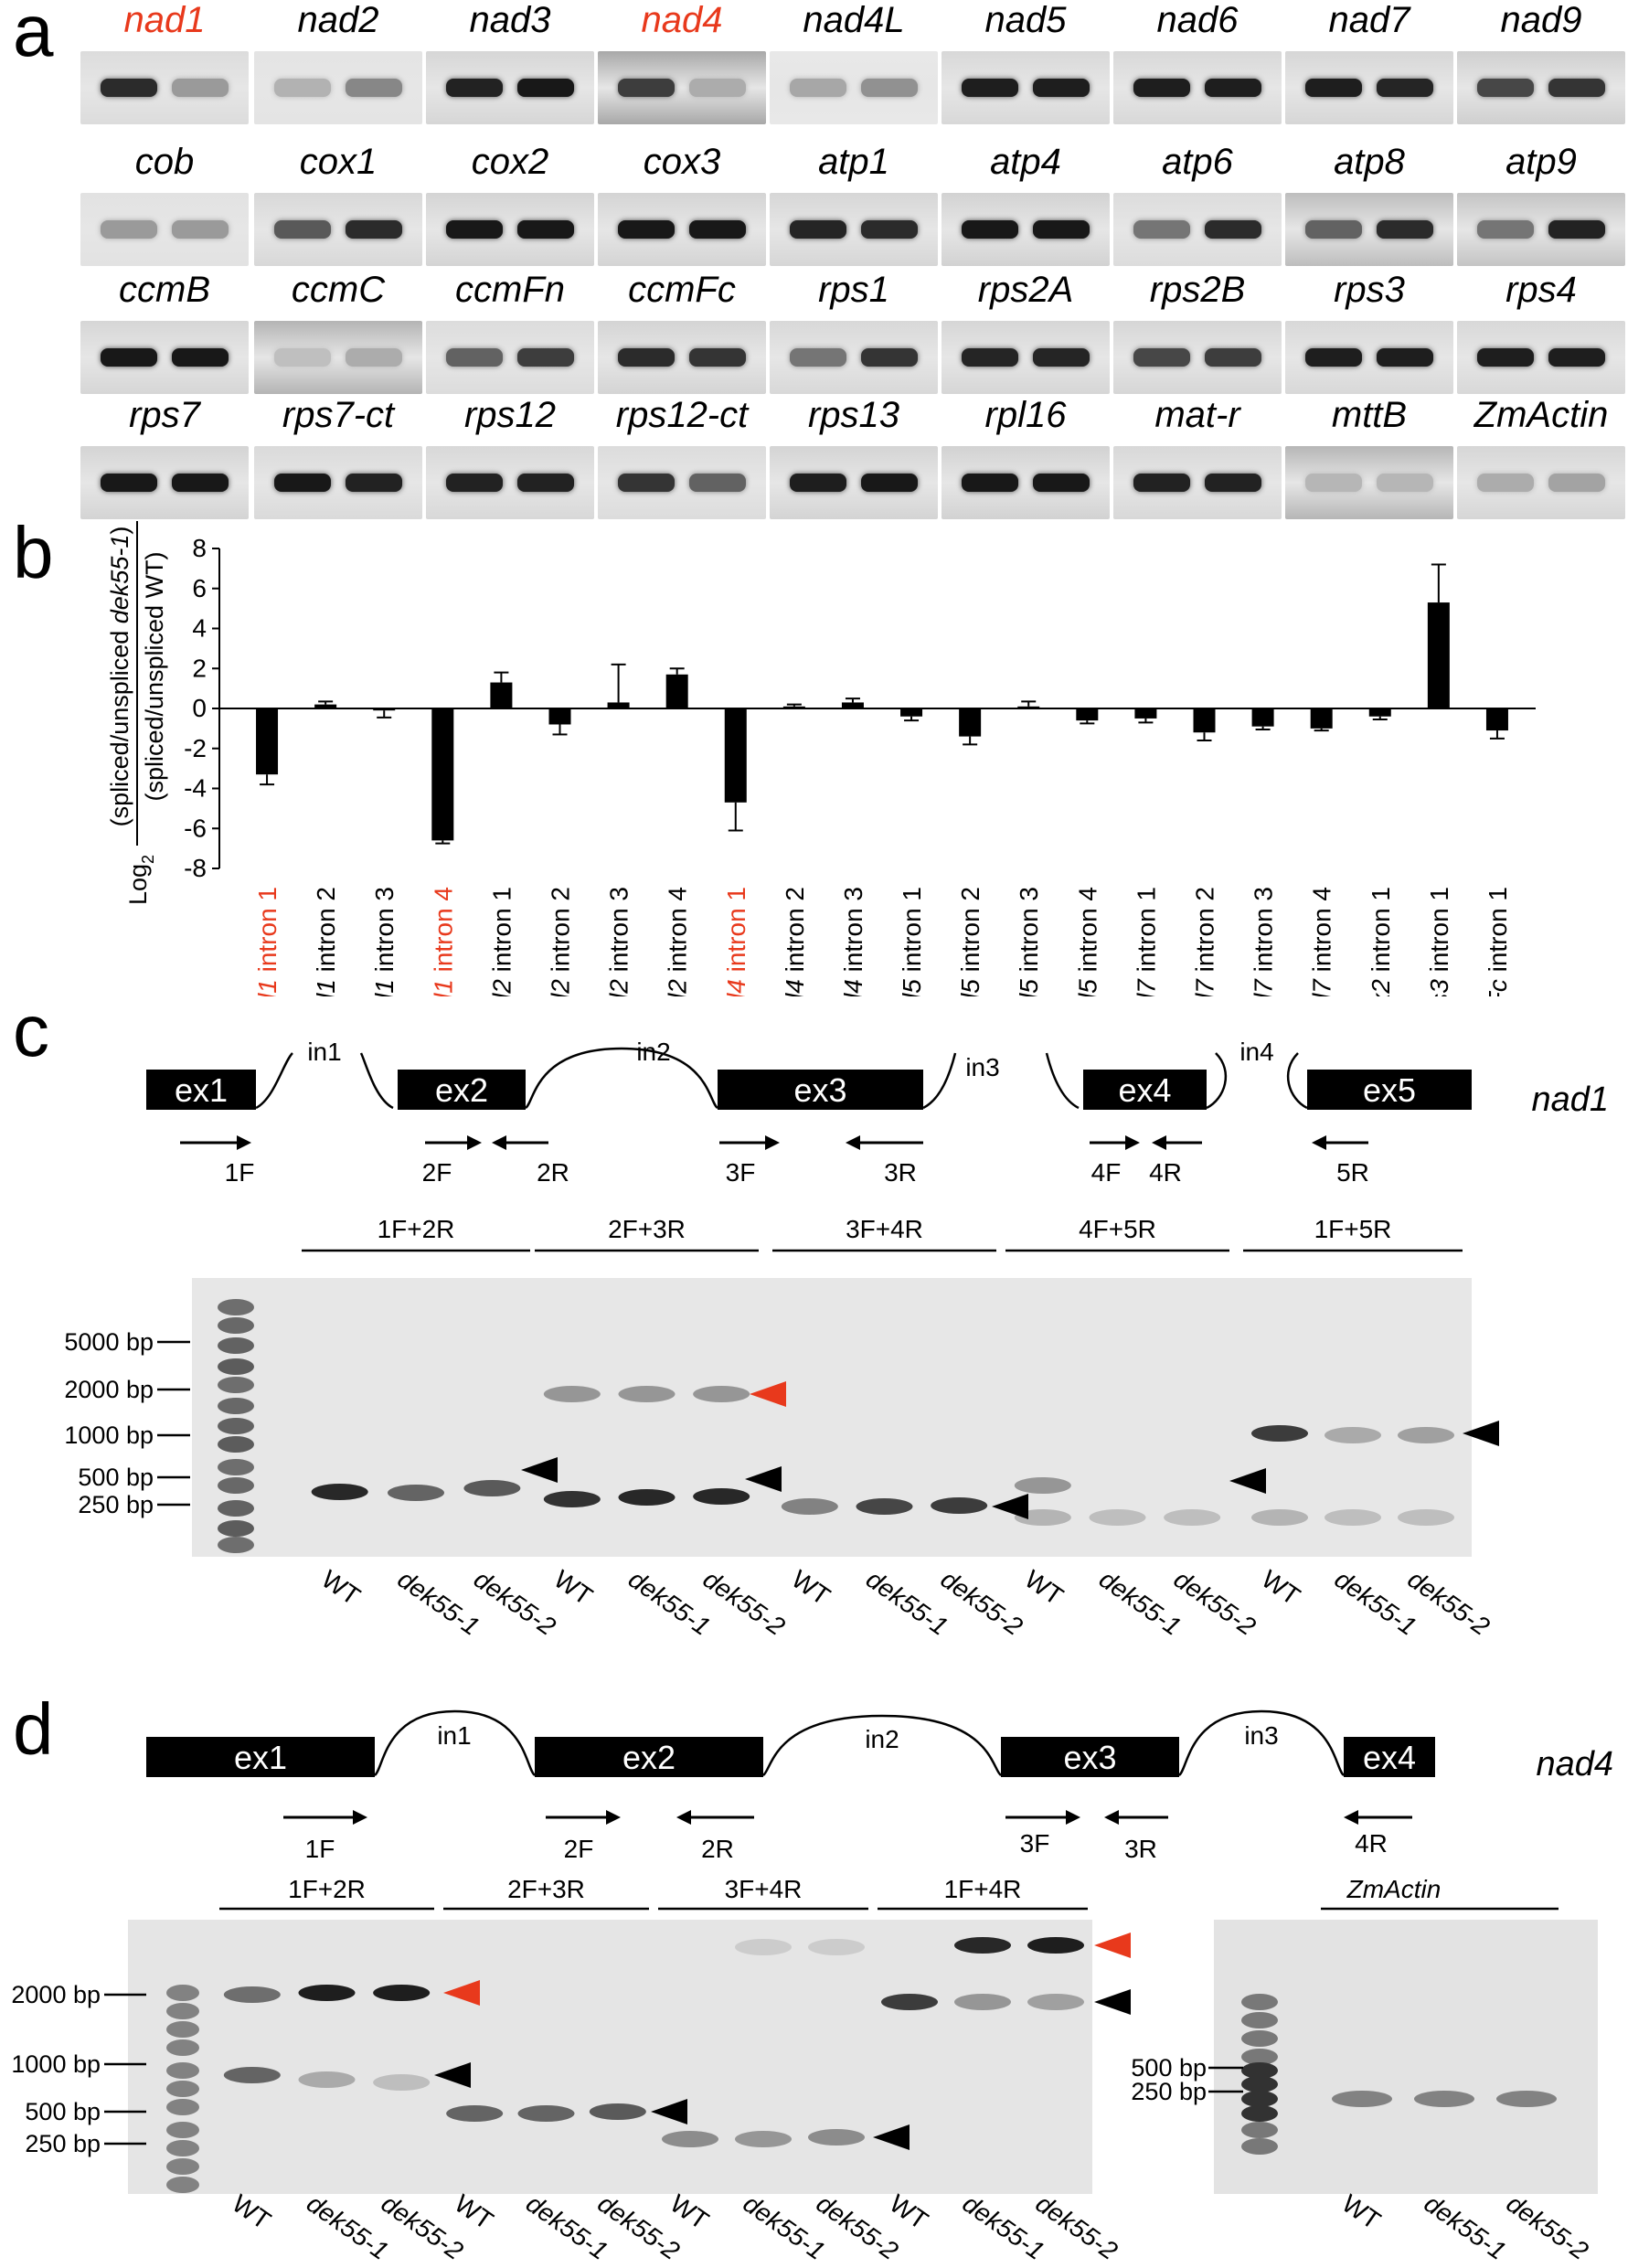 The image size is (1649, 2268). Describe the element at coordinates (1118, 1229) in the screenshot. I see `primer-pair-label: 4F+5R` at that location.